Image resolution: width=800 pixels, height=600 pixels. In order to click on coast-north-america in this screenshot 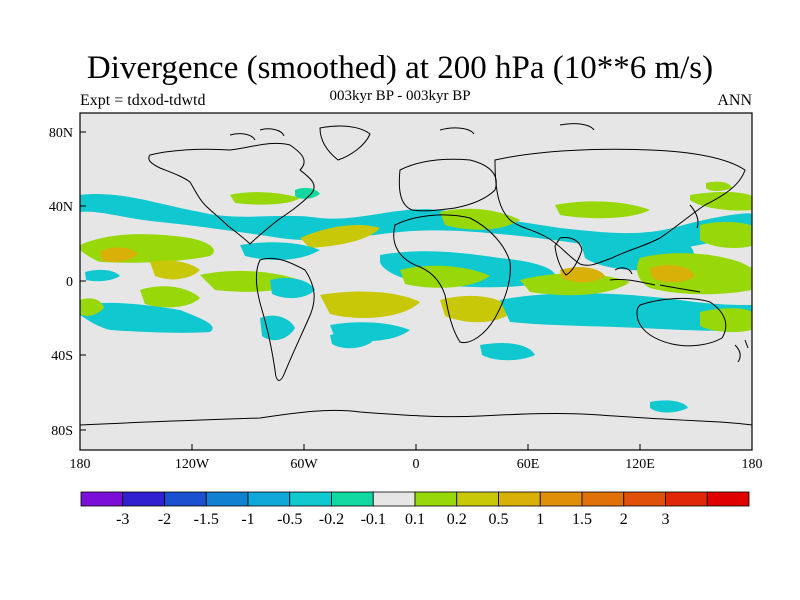, I will do `click(231, 193)`.